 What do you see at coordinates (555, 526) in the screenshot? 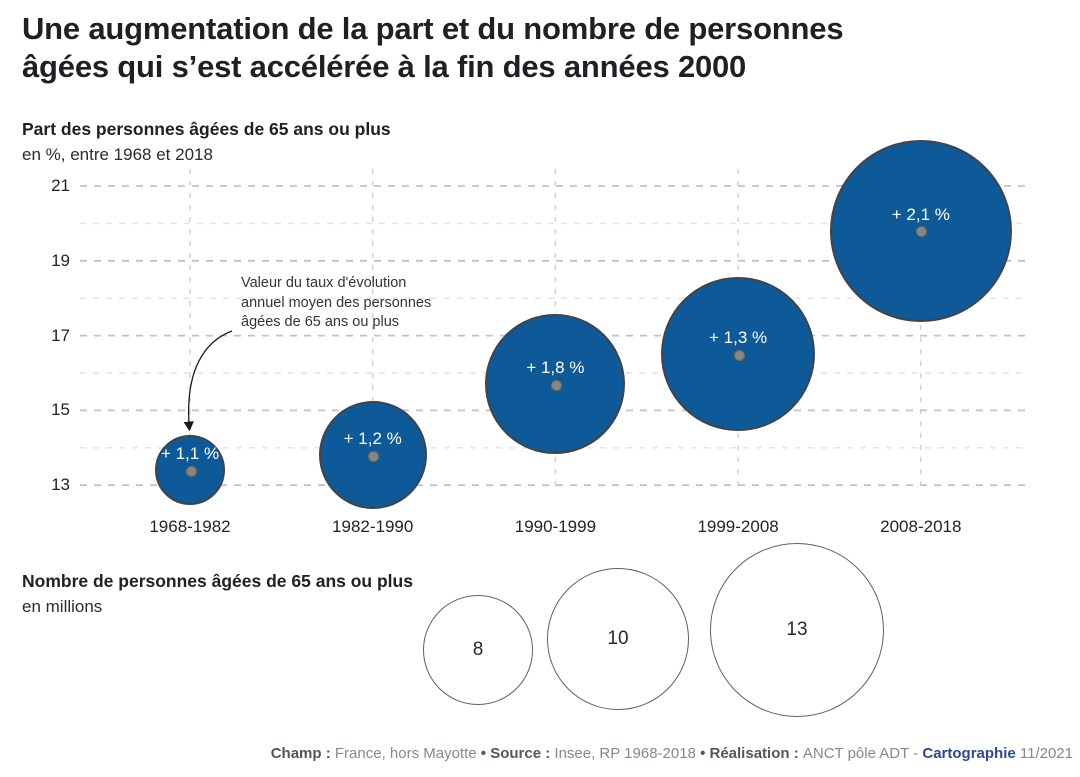
I see `x-label-1990-1999: 1990-1999` at bounding box center [555, 526].